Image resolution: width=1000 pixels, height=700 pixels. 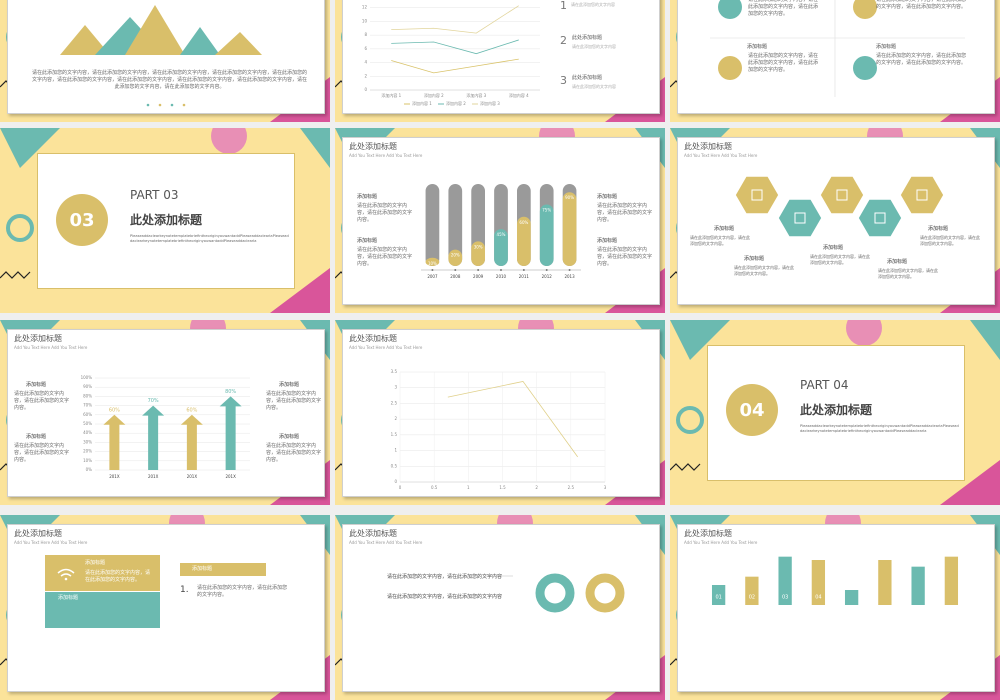 I want to click on list-number: 1., so click(x=184, y=590).